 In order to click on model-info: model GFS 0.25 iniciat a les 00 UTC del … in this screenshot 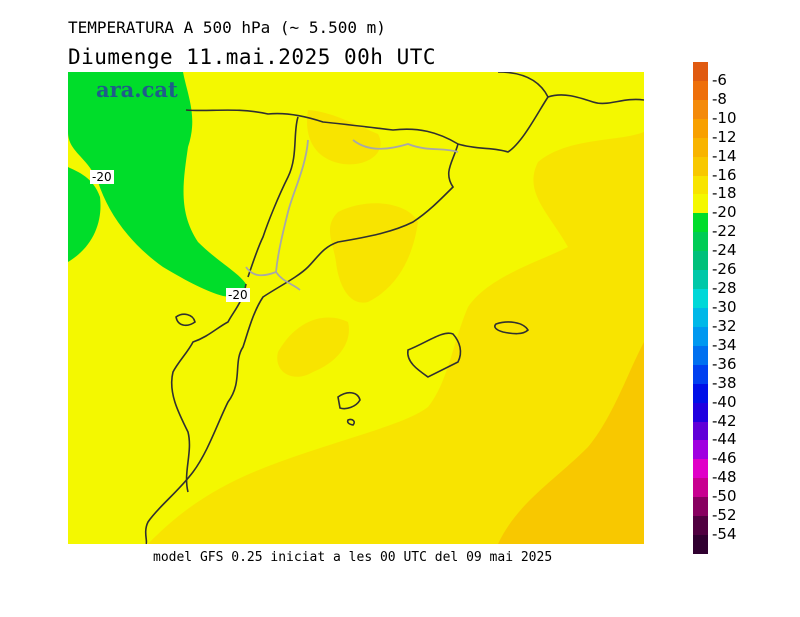, I will do `click(353, 557)`.